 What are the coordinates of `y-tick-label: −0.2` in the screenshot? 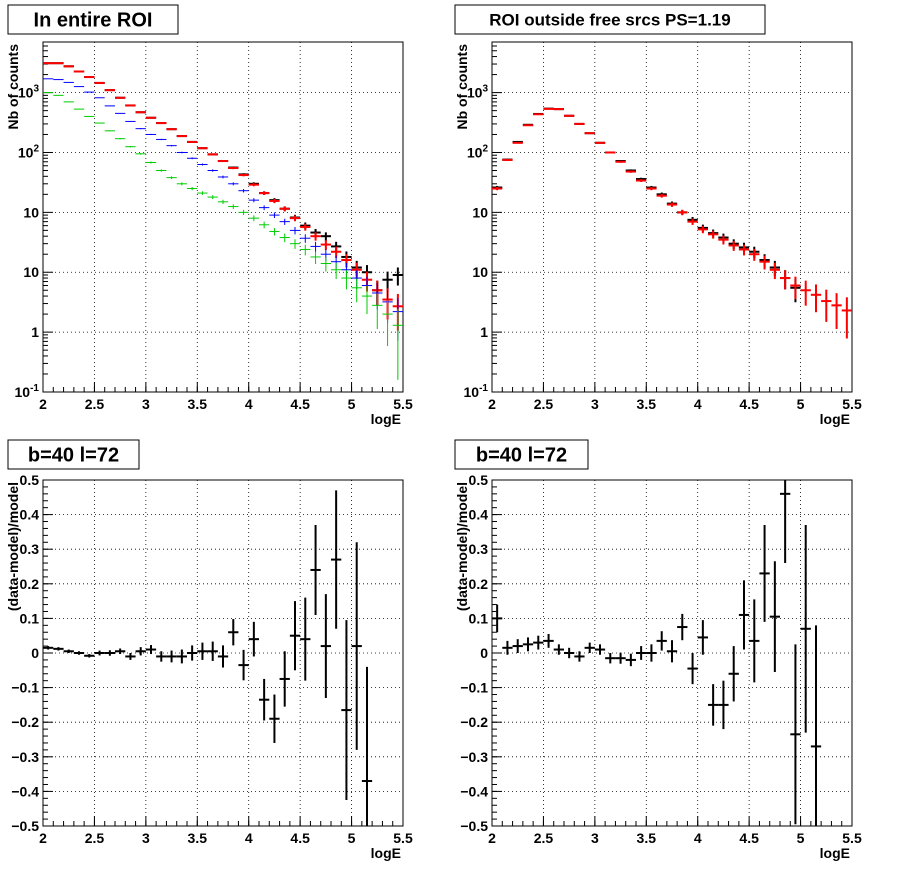 It's located at (474, 722).